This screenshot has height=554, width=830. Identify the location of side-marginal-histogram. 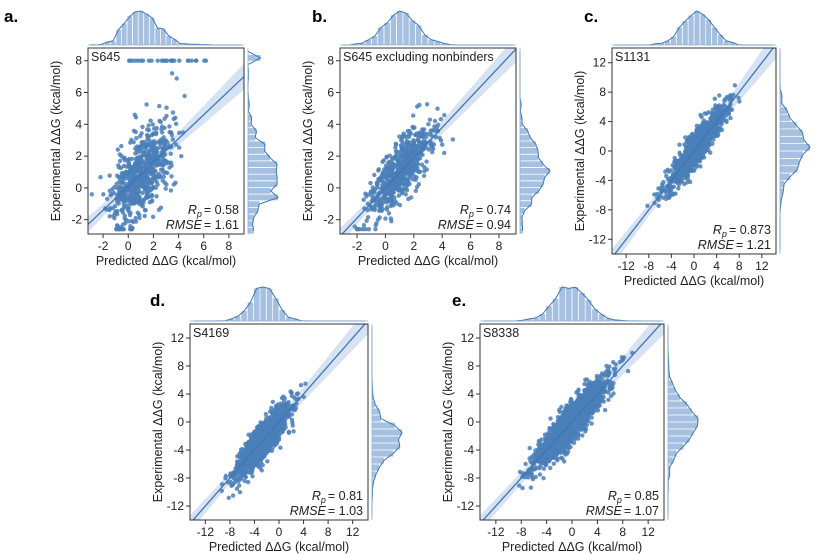
(387, 422).